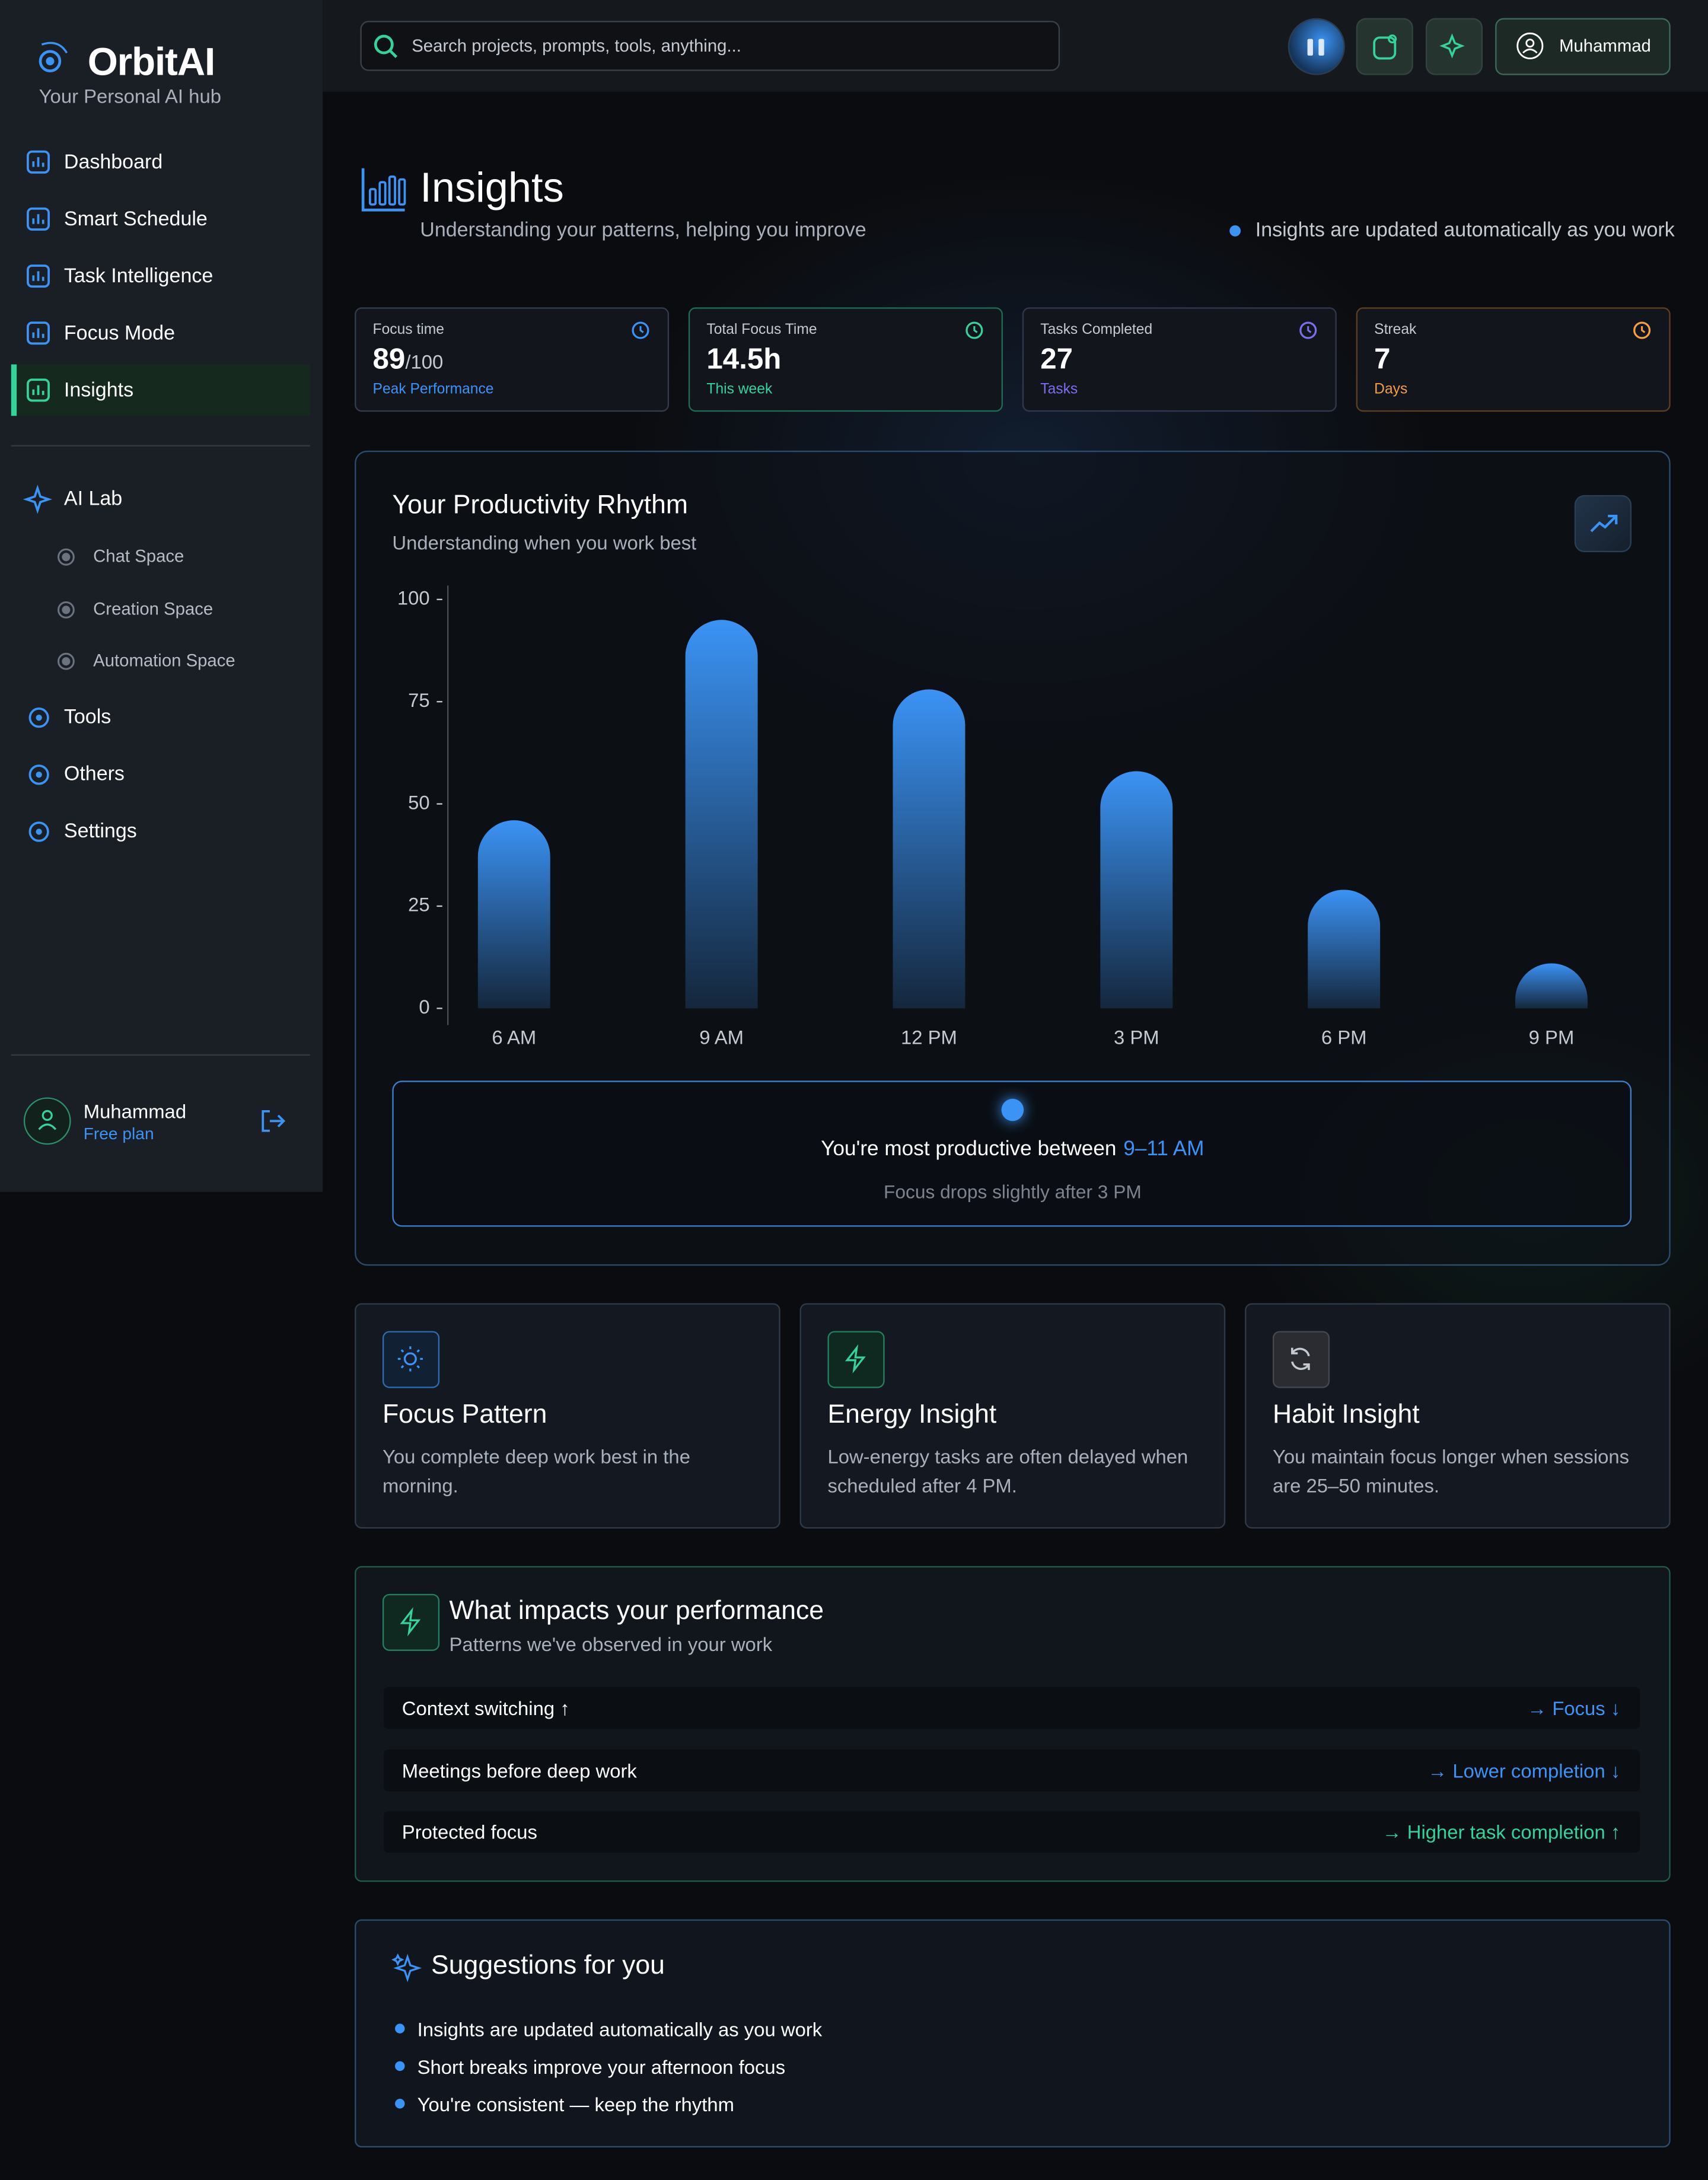  I want to click on ai-button, so click(1454, 46).